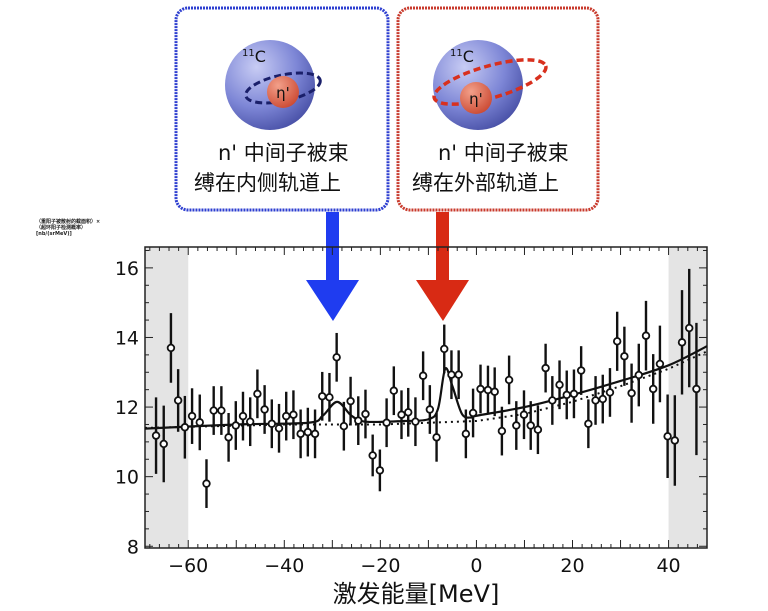 This screenshot has height=611, width=768. I want to click on outer-orbit, so click(490, 82).